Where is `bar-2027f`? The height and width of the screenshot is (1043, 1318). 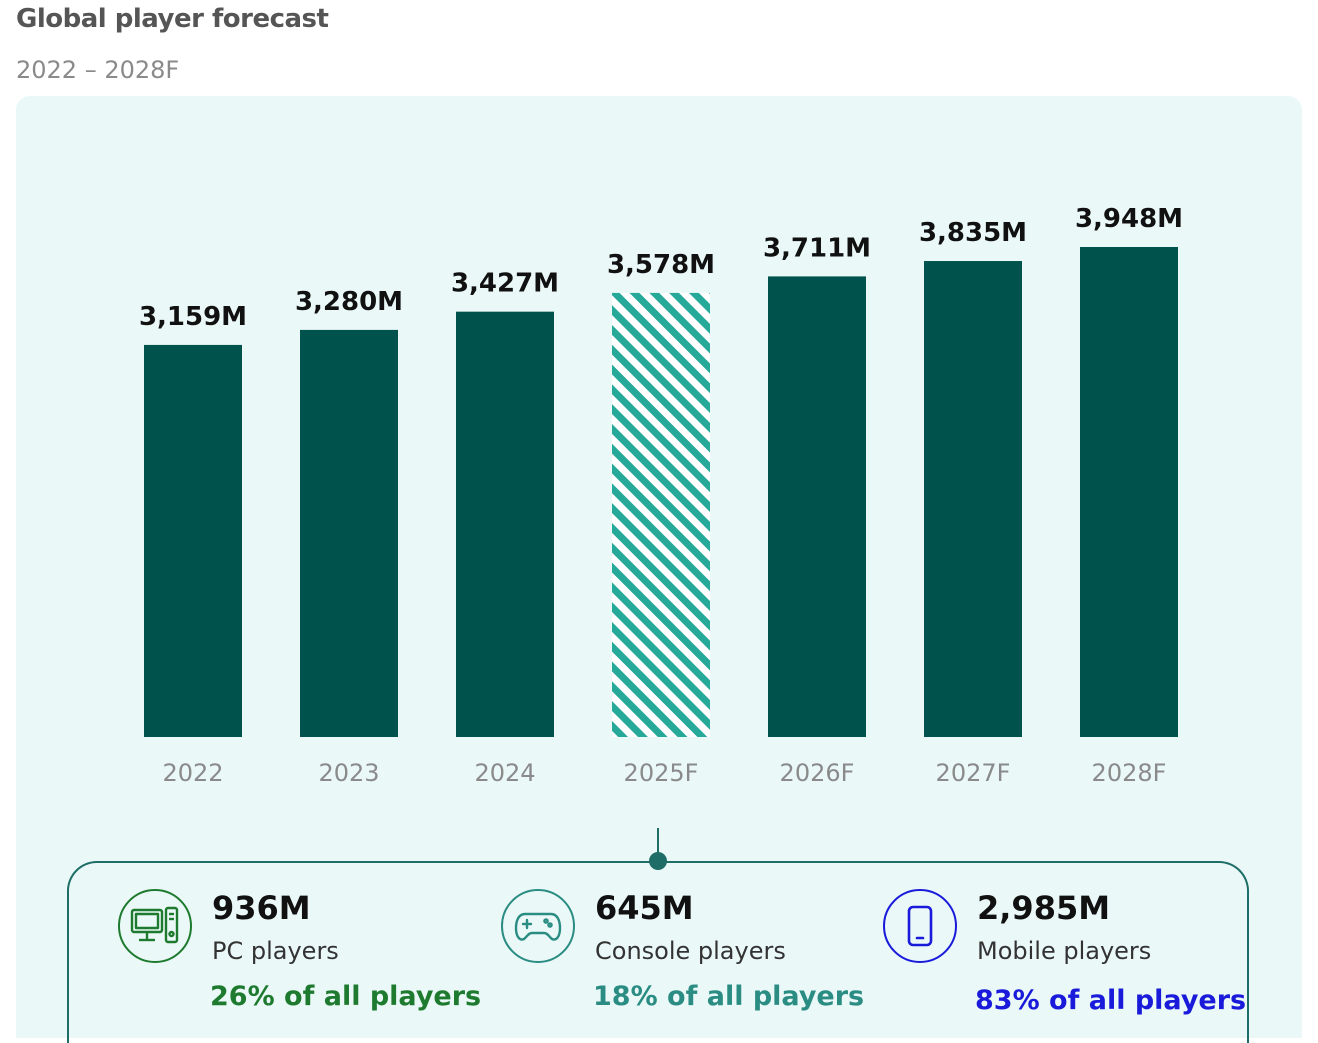 bar-2027f is located at coordinates (973, 499).